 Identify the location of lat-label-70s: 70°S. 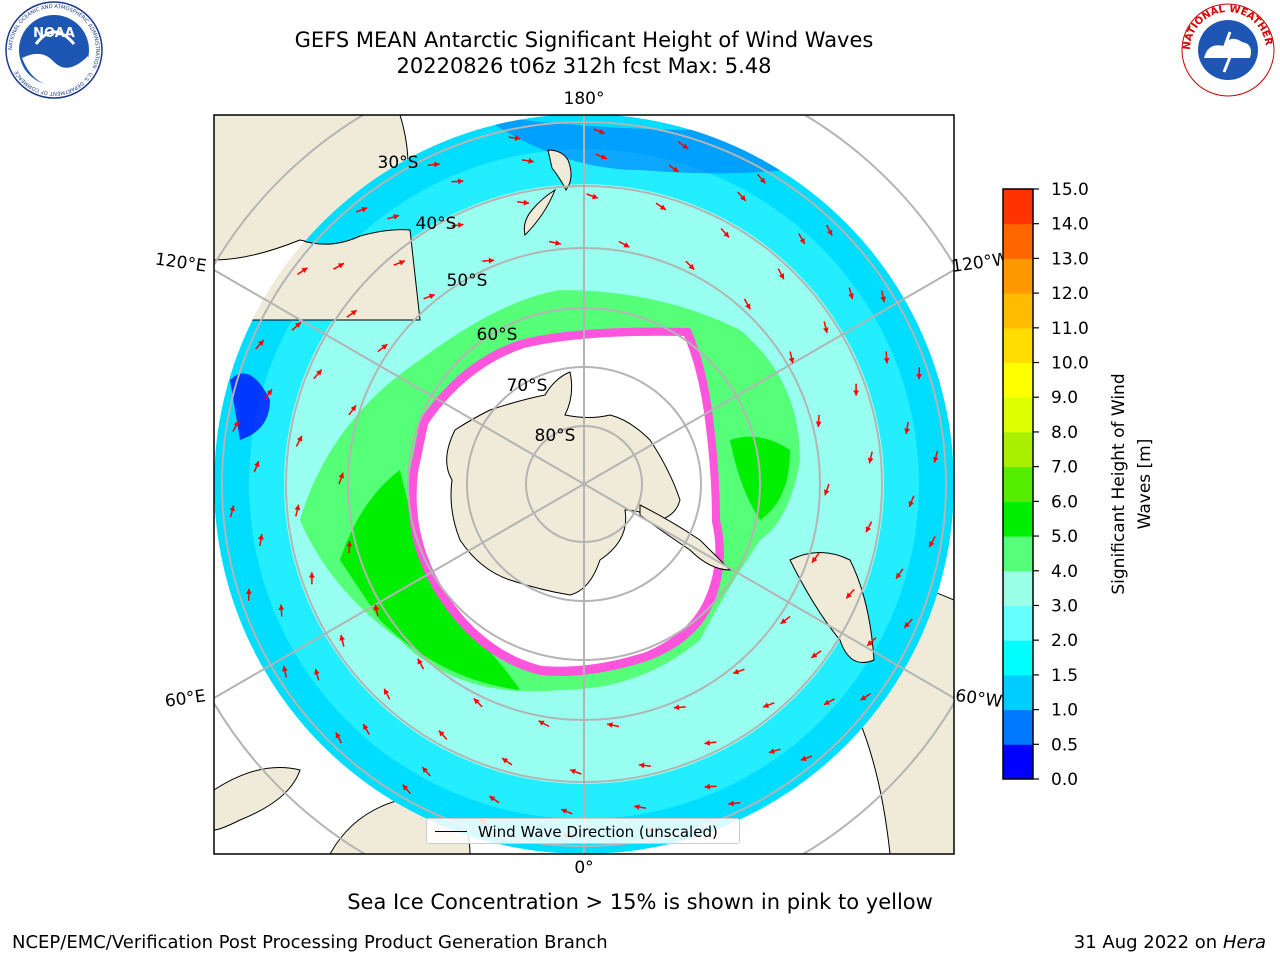
(527, 386).